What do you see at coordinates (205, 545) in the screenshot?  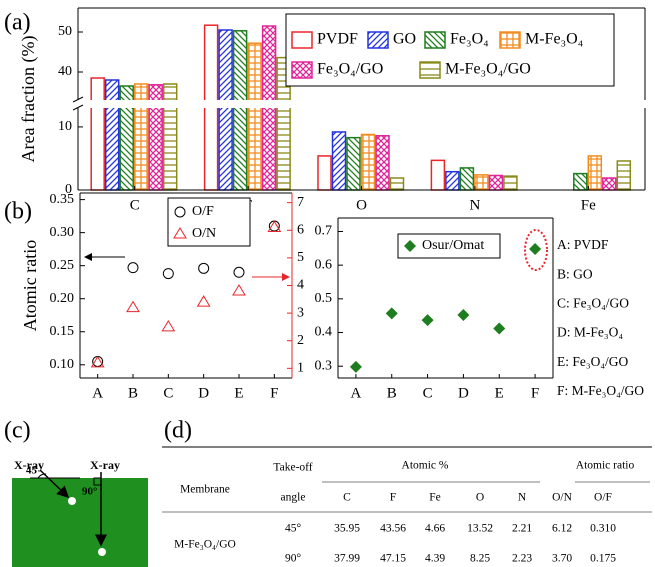 I see `table-cell: M-Fe₃O₄/GO` at bounding box center [205, 545].